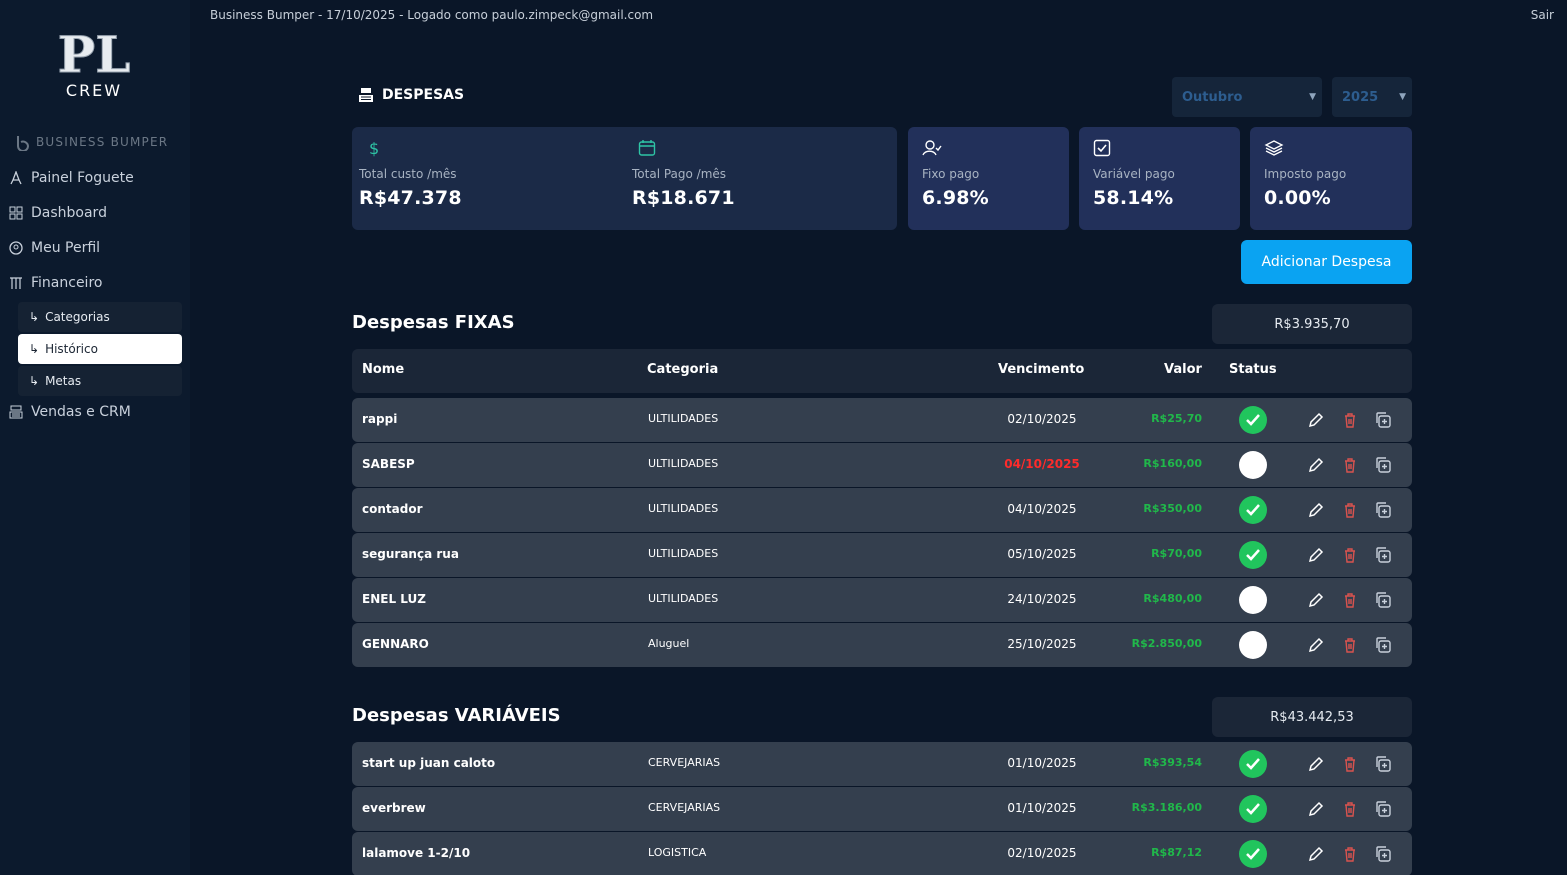 The width and height of the screenshot is (1567, 875). What do you see at coordinates (1312, 717) in the screenshot?
I see `variable-expenses-total: R$43.442,53` at bounding box center [1312, 717].